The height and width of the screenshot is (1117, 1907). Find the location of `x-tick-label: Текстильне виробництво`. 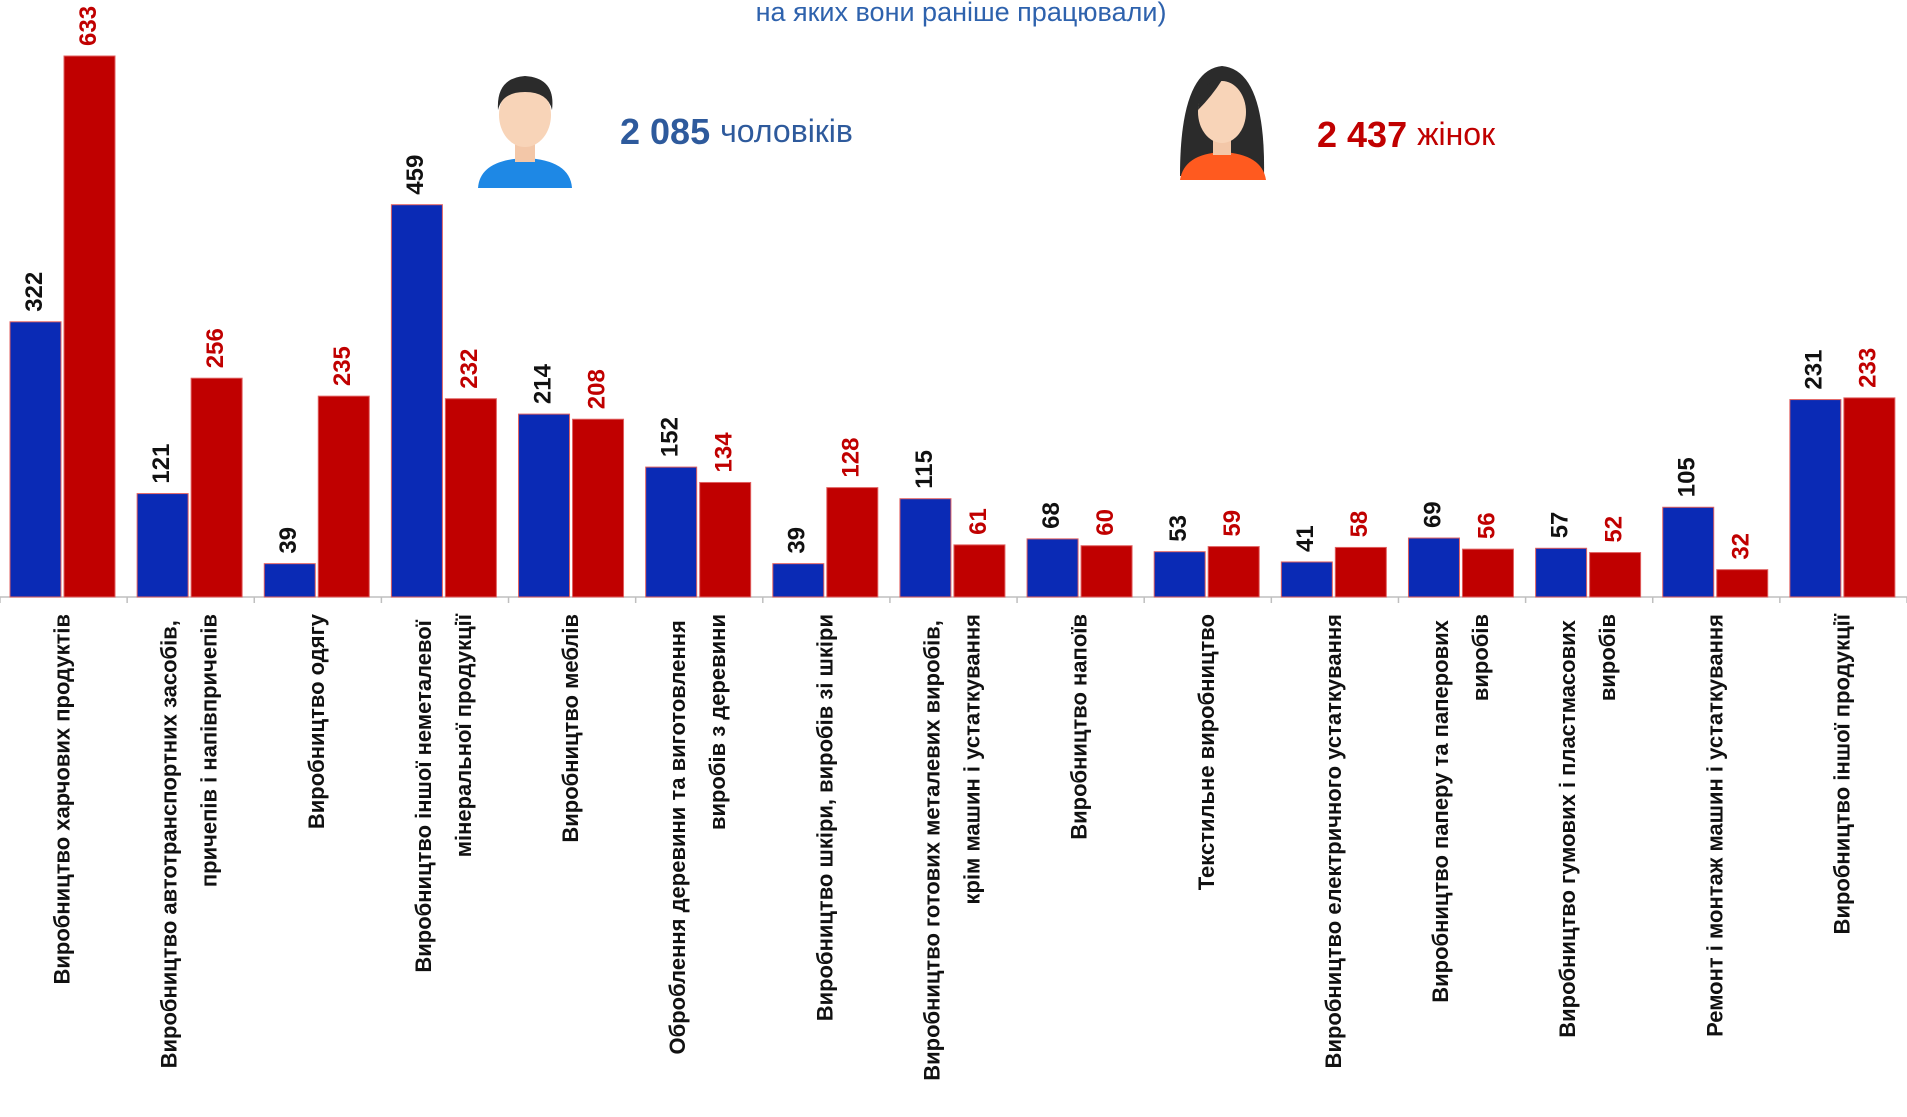

x-tick-label: Текстильне виробництво is located at coordinates (1206, 752).